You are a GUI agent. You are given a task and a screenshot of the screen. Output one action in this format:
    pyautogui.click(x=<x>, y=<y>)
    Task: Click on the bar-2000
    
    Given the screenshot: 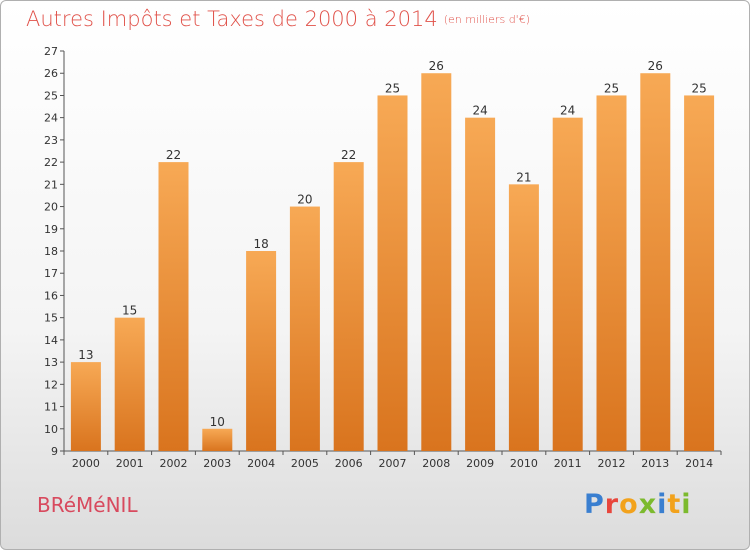 What is the action you would take?
    pyautogui.click(x=85, y=406)
    